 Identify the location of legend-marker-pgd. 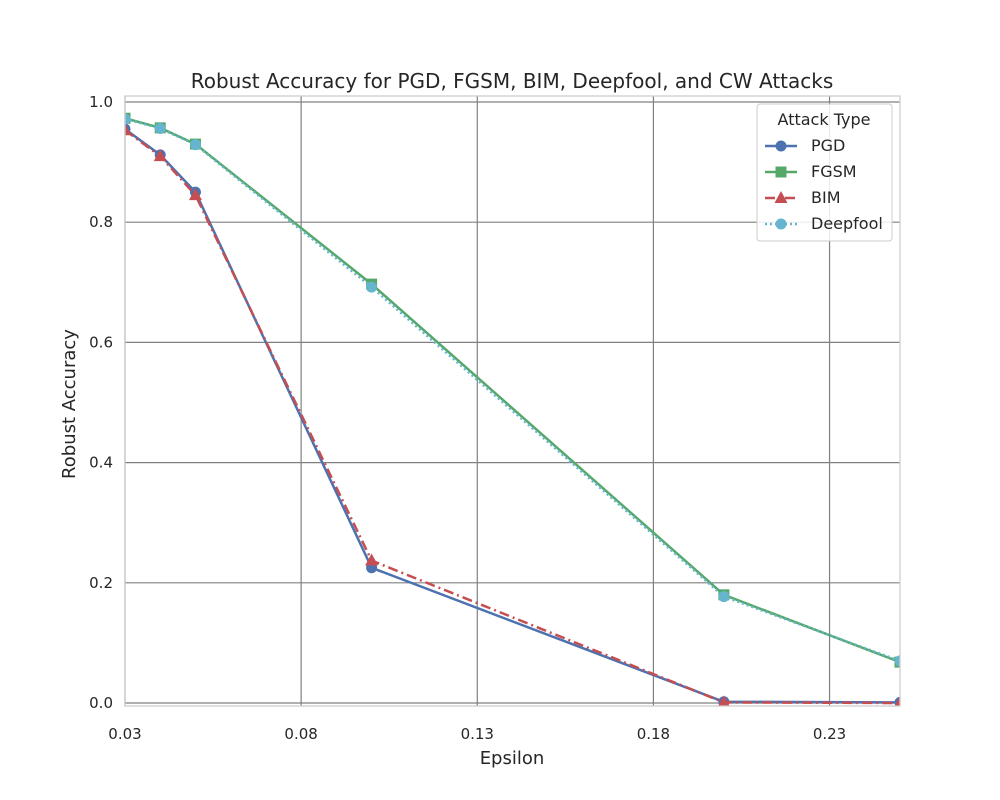
(781, 146).